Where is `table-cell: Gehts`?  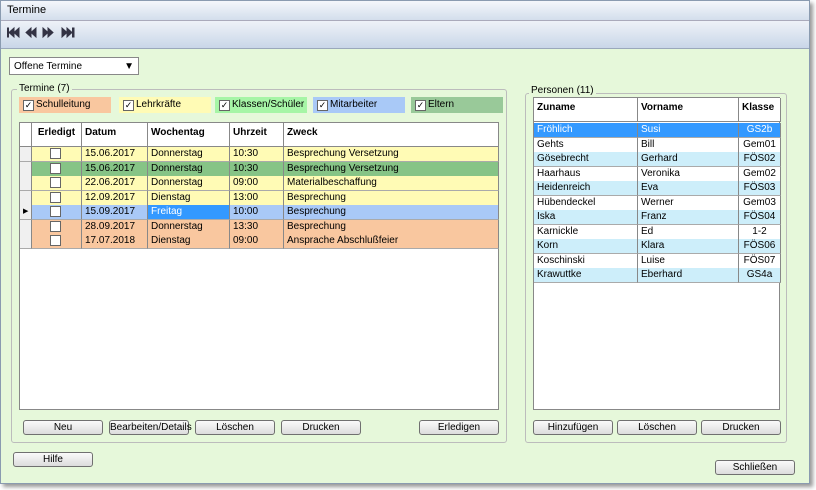
table-cell: Gehts is located at coordinates (586, 145).